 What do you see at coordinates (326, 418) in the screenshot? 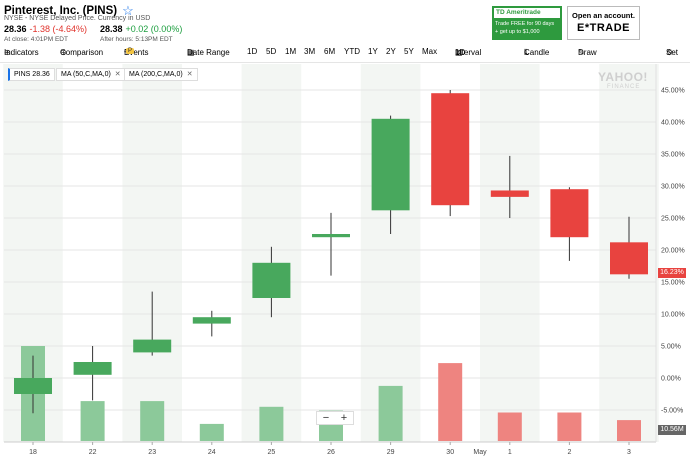
I see `zoom-out-icon: −` at bounding box center [326, 418].